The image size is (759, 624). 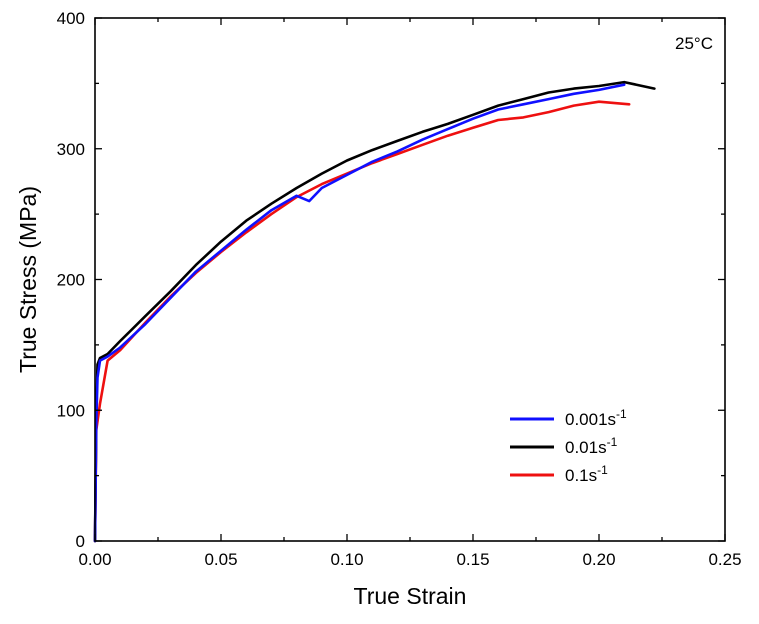 What do you see at coordinates (724, 559) in the screenshot?
I see `x-tick-label: 0.25` at bounding box center [724, 559].